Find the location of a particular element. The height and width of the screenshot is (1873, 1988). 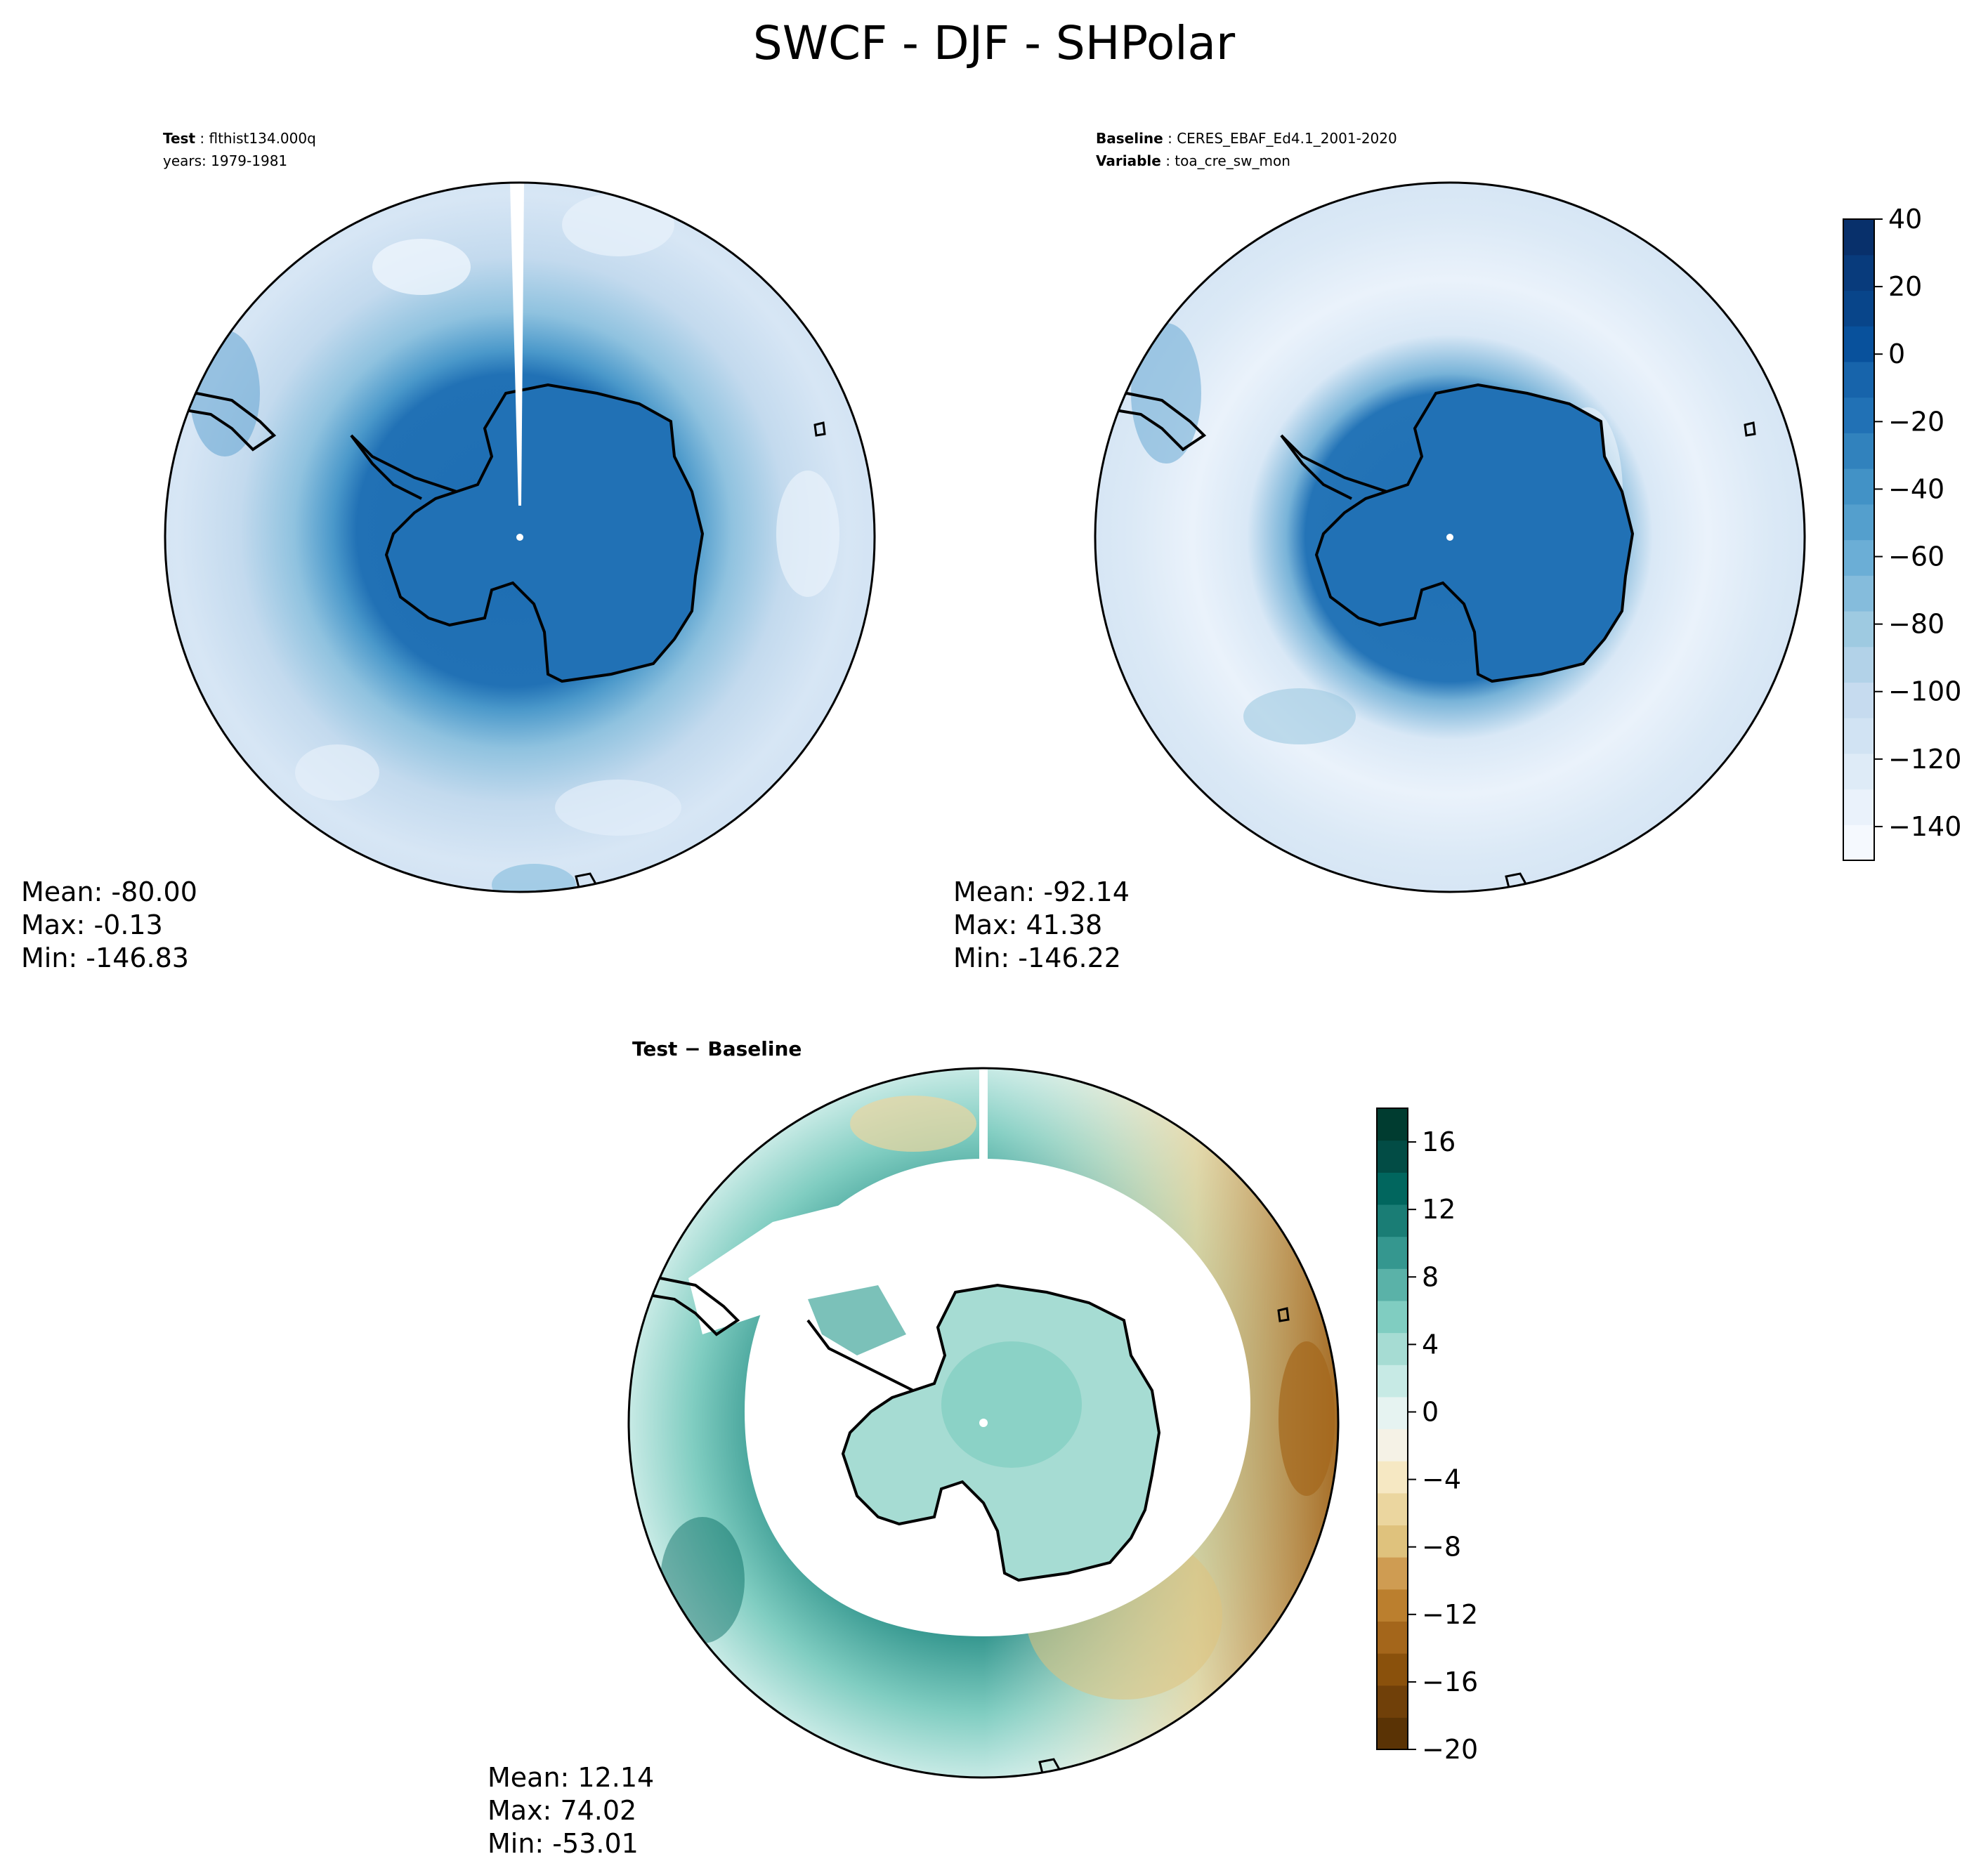

test-min: Min: -146.83 is located at coordinates (105, 957).